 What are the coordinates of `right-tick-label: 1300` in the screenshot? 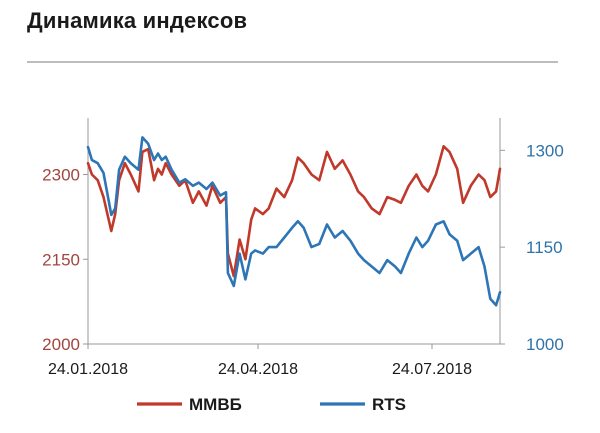 It's located at (545, 150).